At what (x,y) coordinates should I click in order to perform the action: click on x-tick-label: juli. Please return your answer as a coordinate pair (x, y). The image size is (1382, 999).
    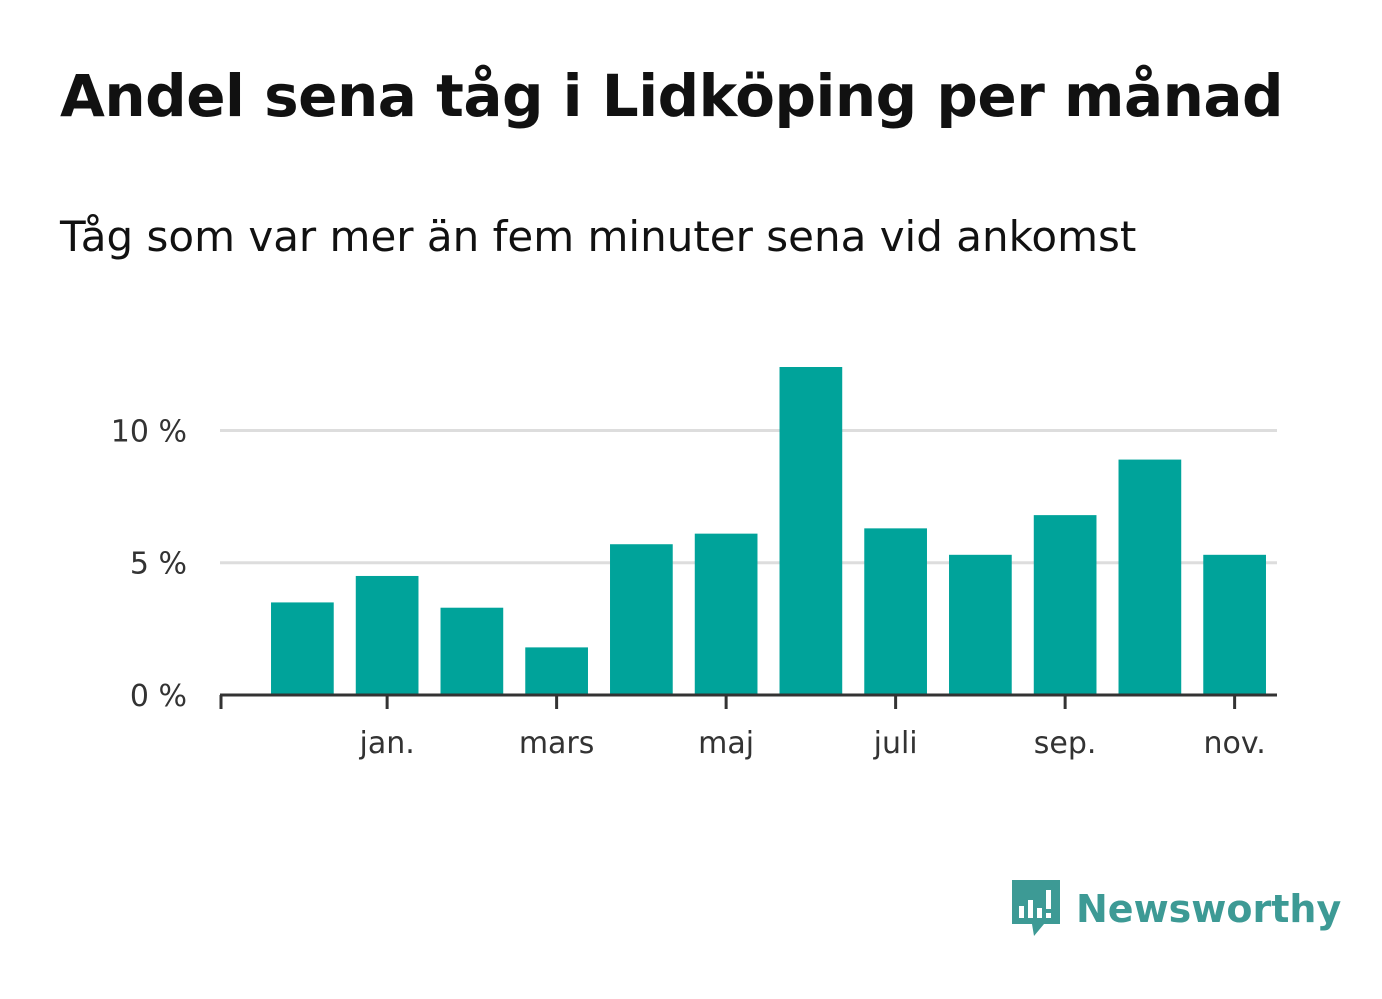
    Looking at the image, I should click on (895, 743).